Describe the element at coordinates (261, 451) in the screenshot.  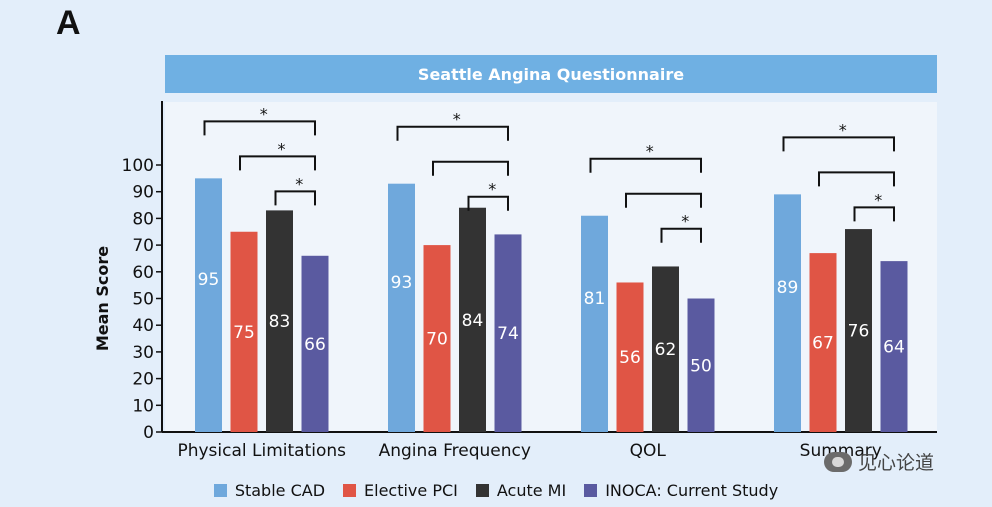
I see `x-tick-label-physical-limitations: Physical Limitations` at that location.